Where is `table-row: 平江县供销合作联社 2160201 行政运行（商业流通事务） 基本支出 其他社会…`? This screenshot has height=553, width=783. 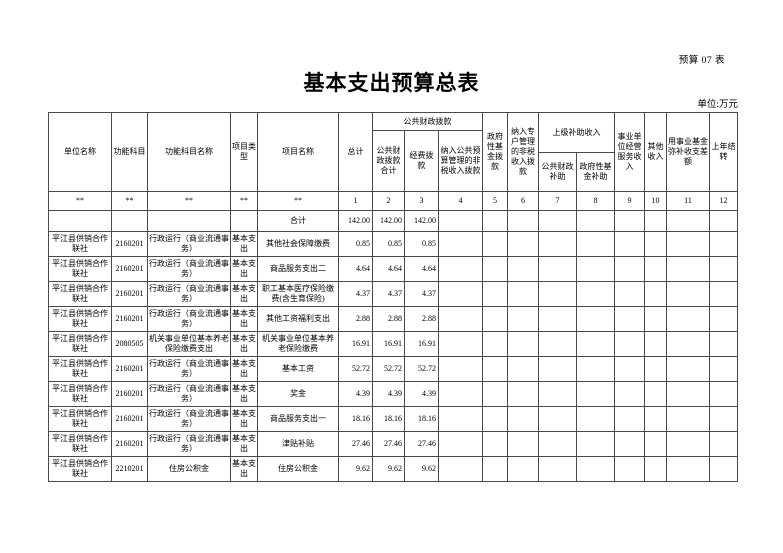
table-row: 平江县供销合作联社 2160201 行政运行（商业流通事务） 基本支出 其他社会… is located at coordinates (393, 244).